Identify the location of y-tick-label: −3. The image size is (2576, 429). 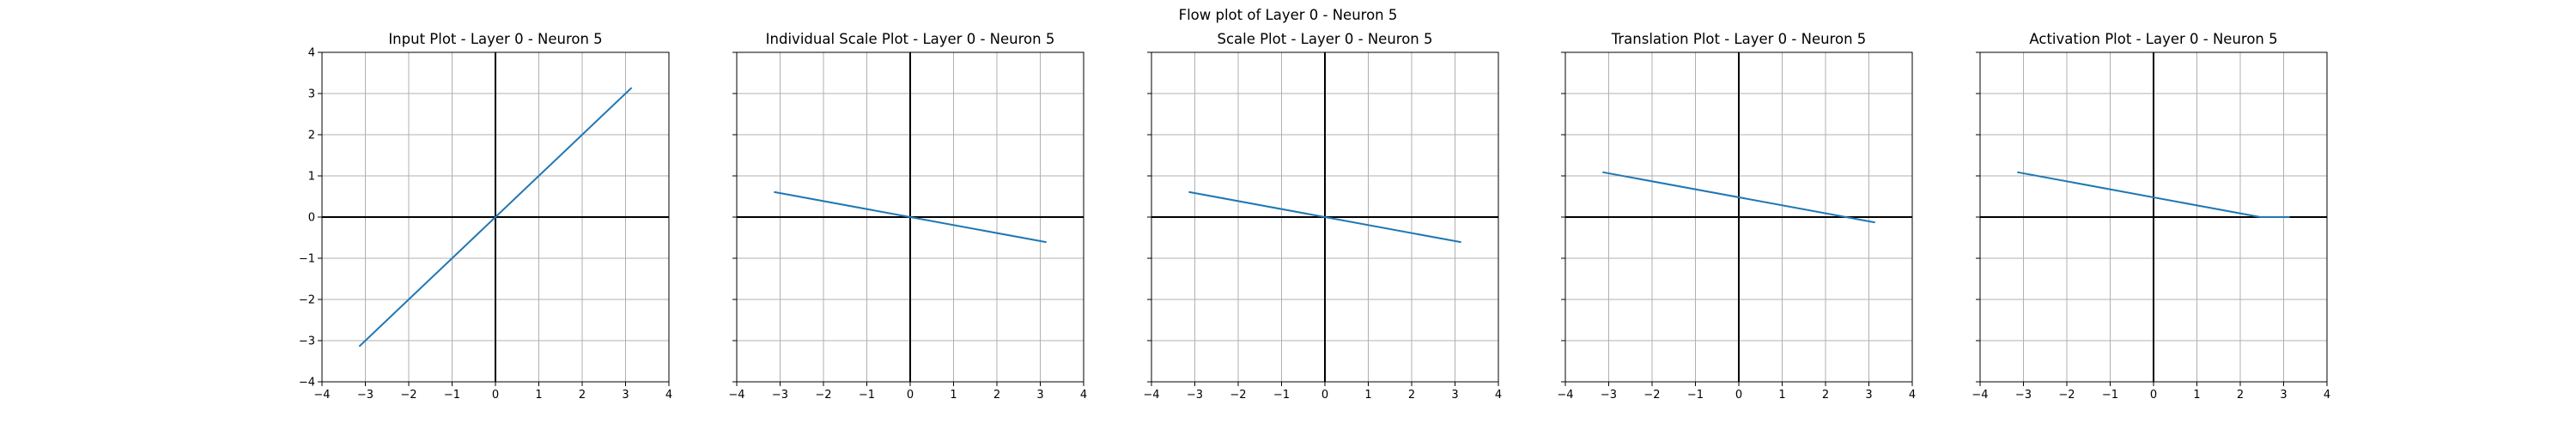
(307, 341).